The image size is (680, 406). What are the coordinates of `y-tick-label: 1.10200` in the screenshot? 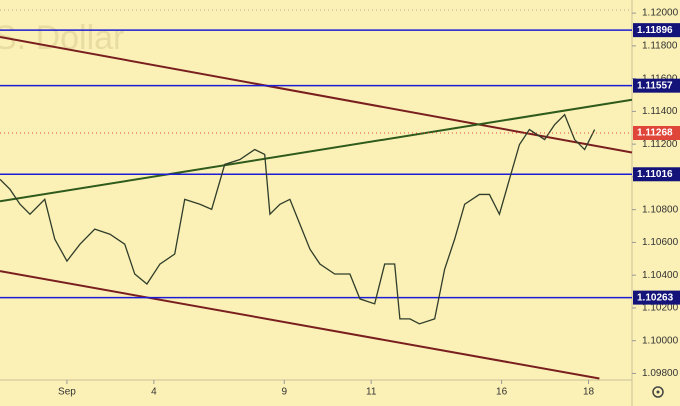 It's located at (660, 308).